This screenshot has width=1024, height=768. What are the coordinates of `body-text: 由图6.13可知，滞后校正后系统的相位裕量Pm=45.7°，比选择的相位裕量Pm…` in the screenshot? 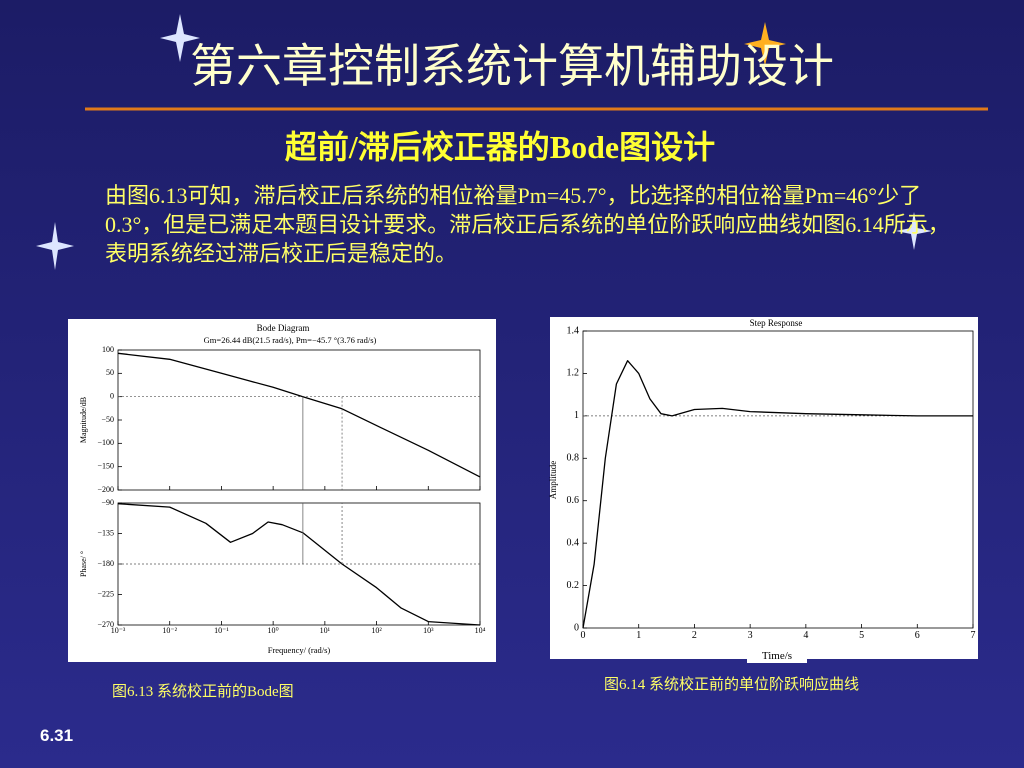 It's located at (527, 224).